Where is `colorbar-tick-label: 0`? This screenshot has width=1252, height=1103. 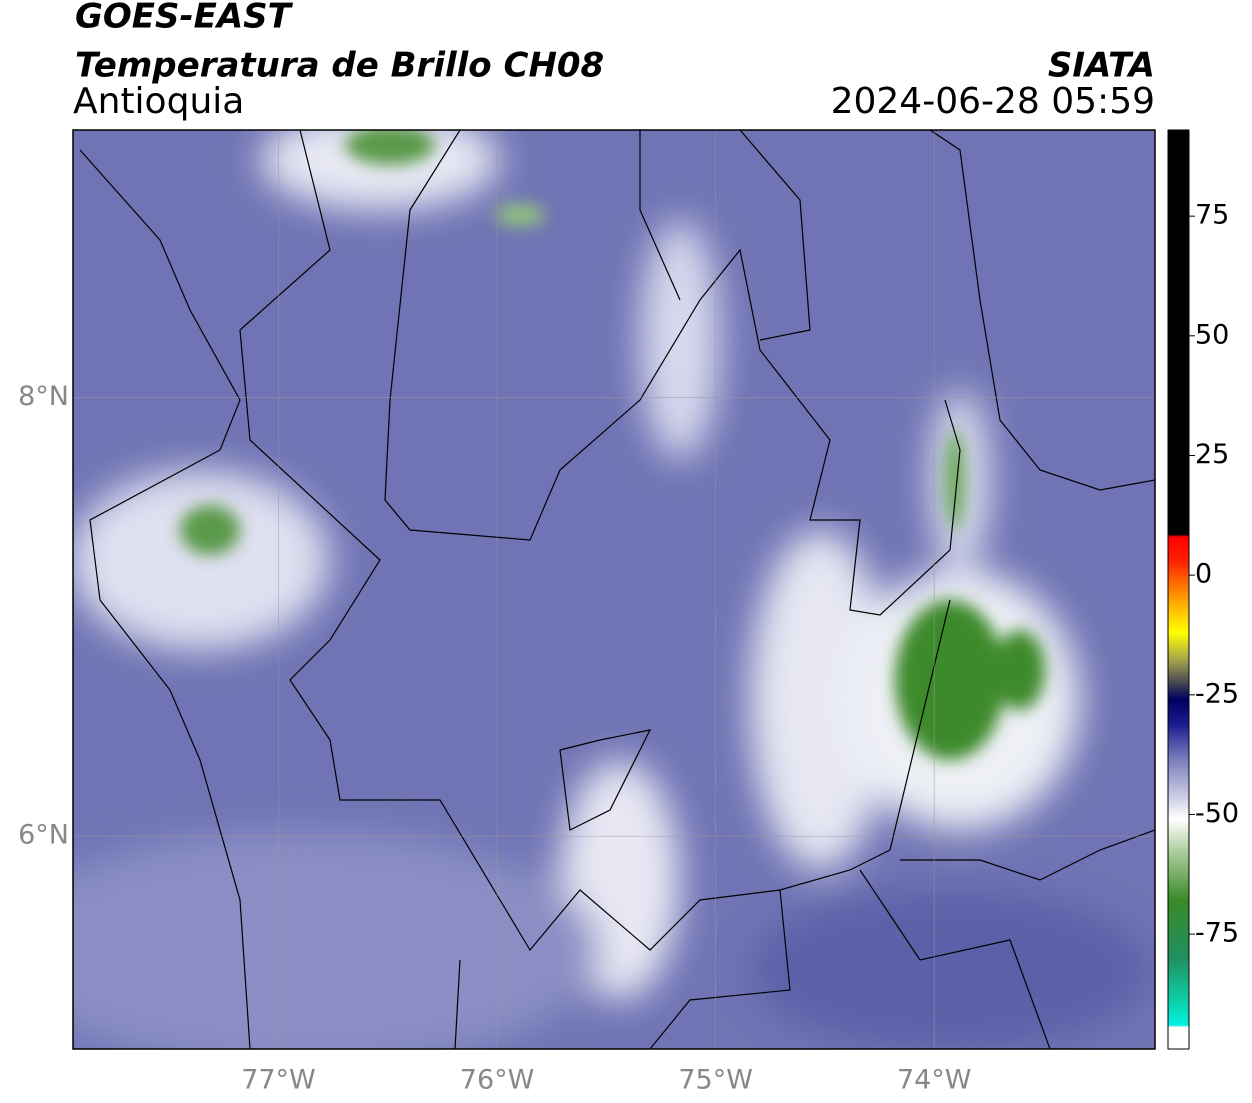
colorbar-tick-label: 0 is located at coordinates (1203, 574).